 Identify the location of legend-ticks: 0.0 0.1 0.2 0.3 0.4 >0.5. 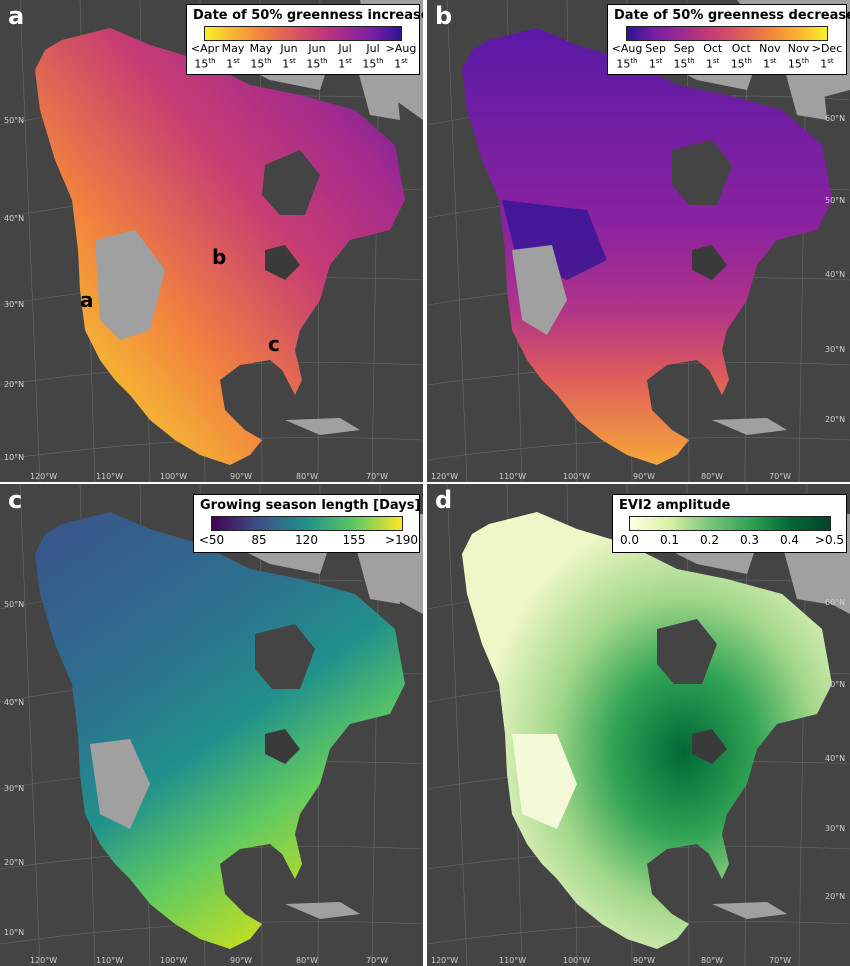
(731, 541).